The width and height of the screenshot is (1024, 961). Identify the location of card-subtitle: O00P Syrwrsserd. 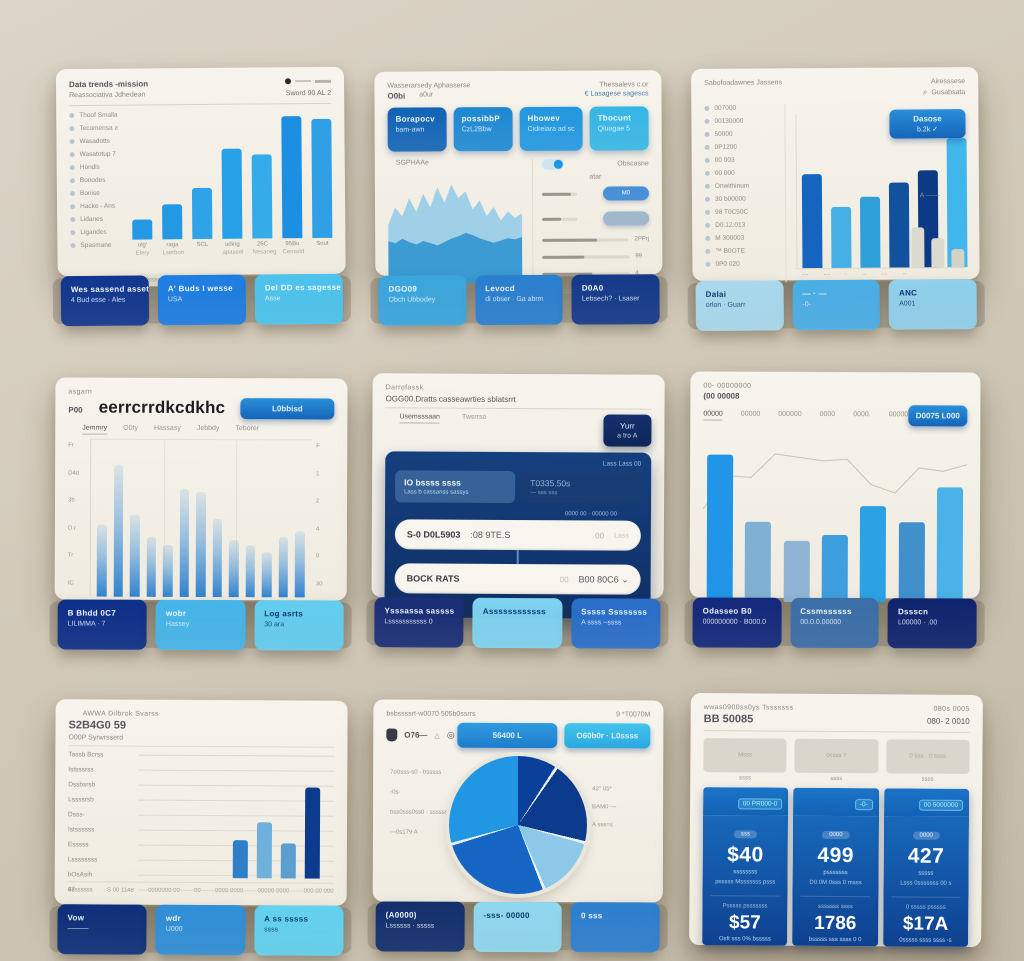
(201, 741).